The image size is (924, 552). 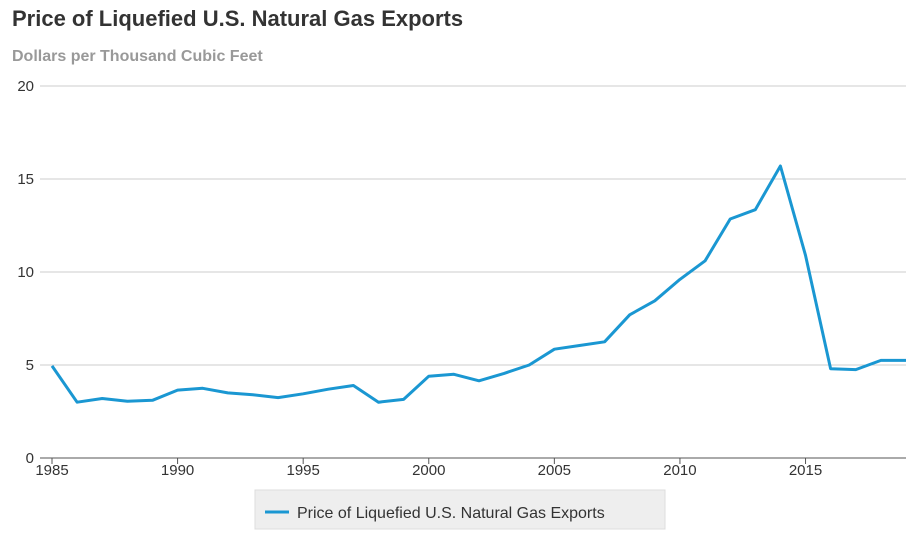 I want to click on y-tick-label: 20, so click(x=25, y=86).